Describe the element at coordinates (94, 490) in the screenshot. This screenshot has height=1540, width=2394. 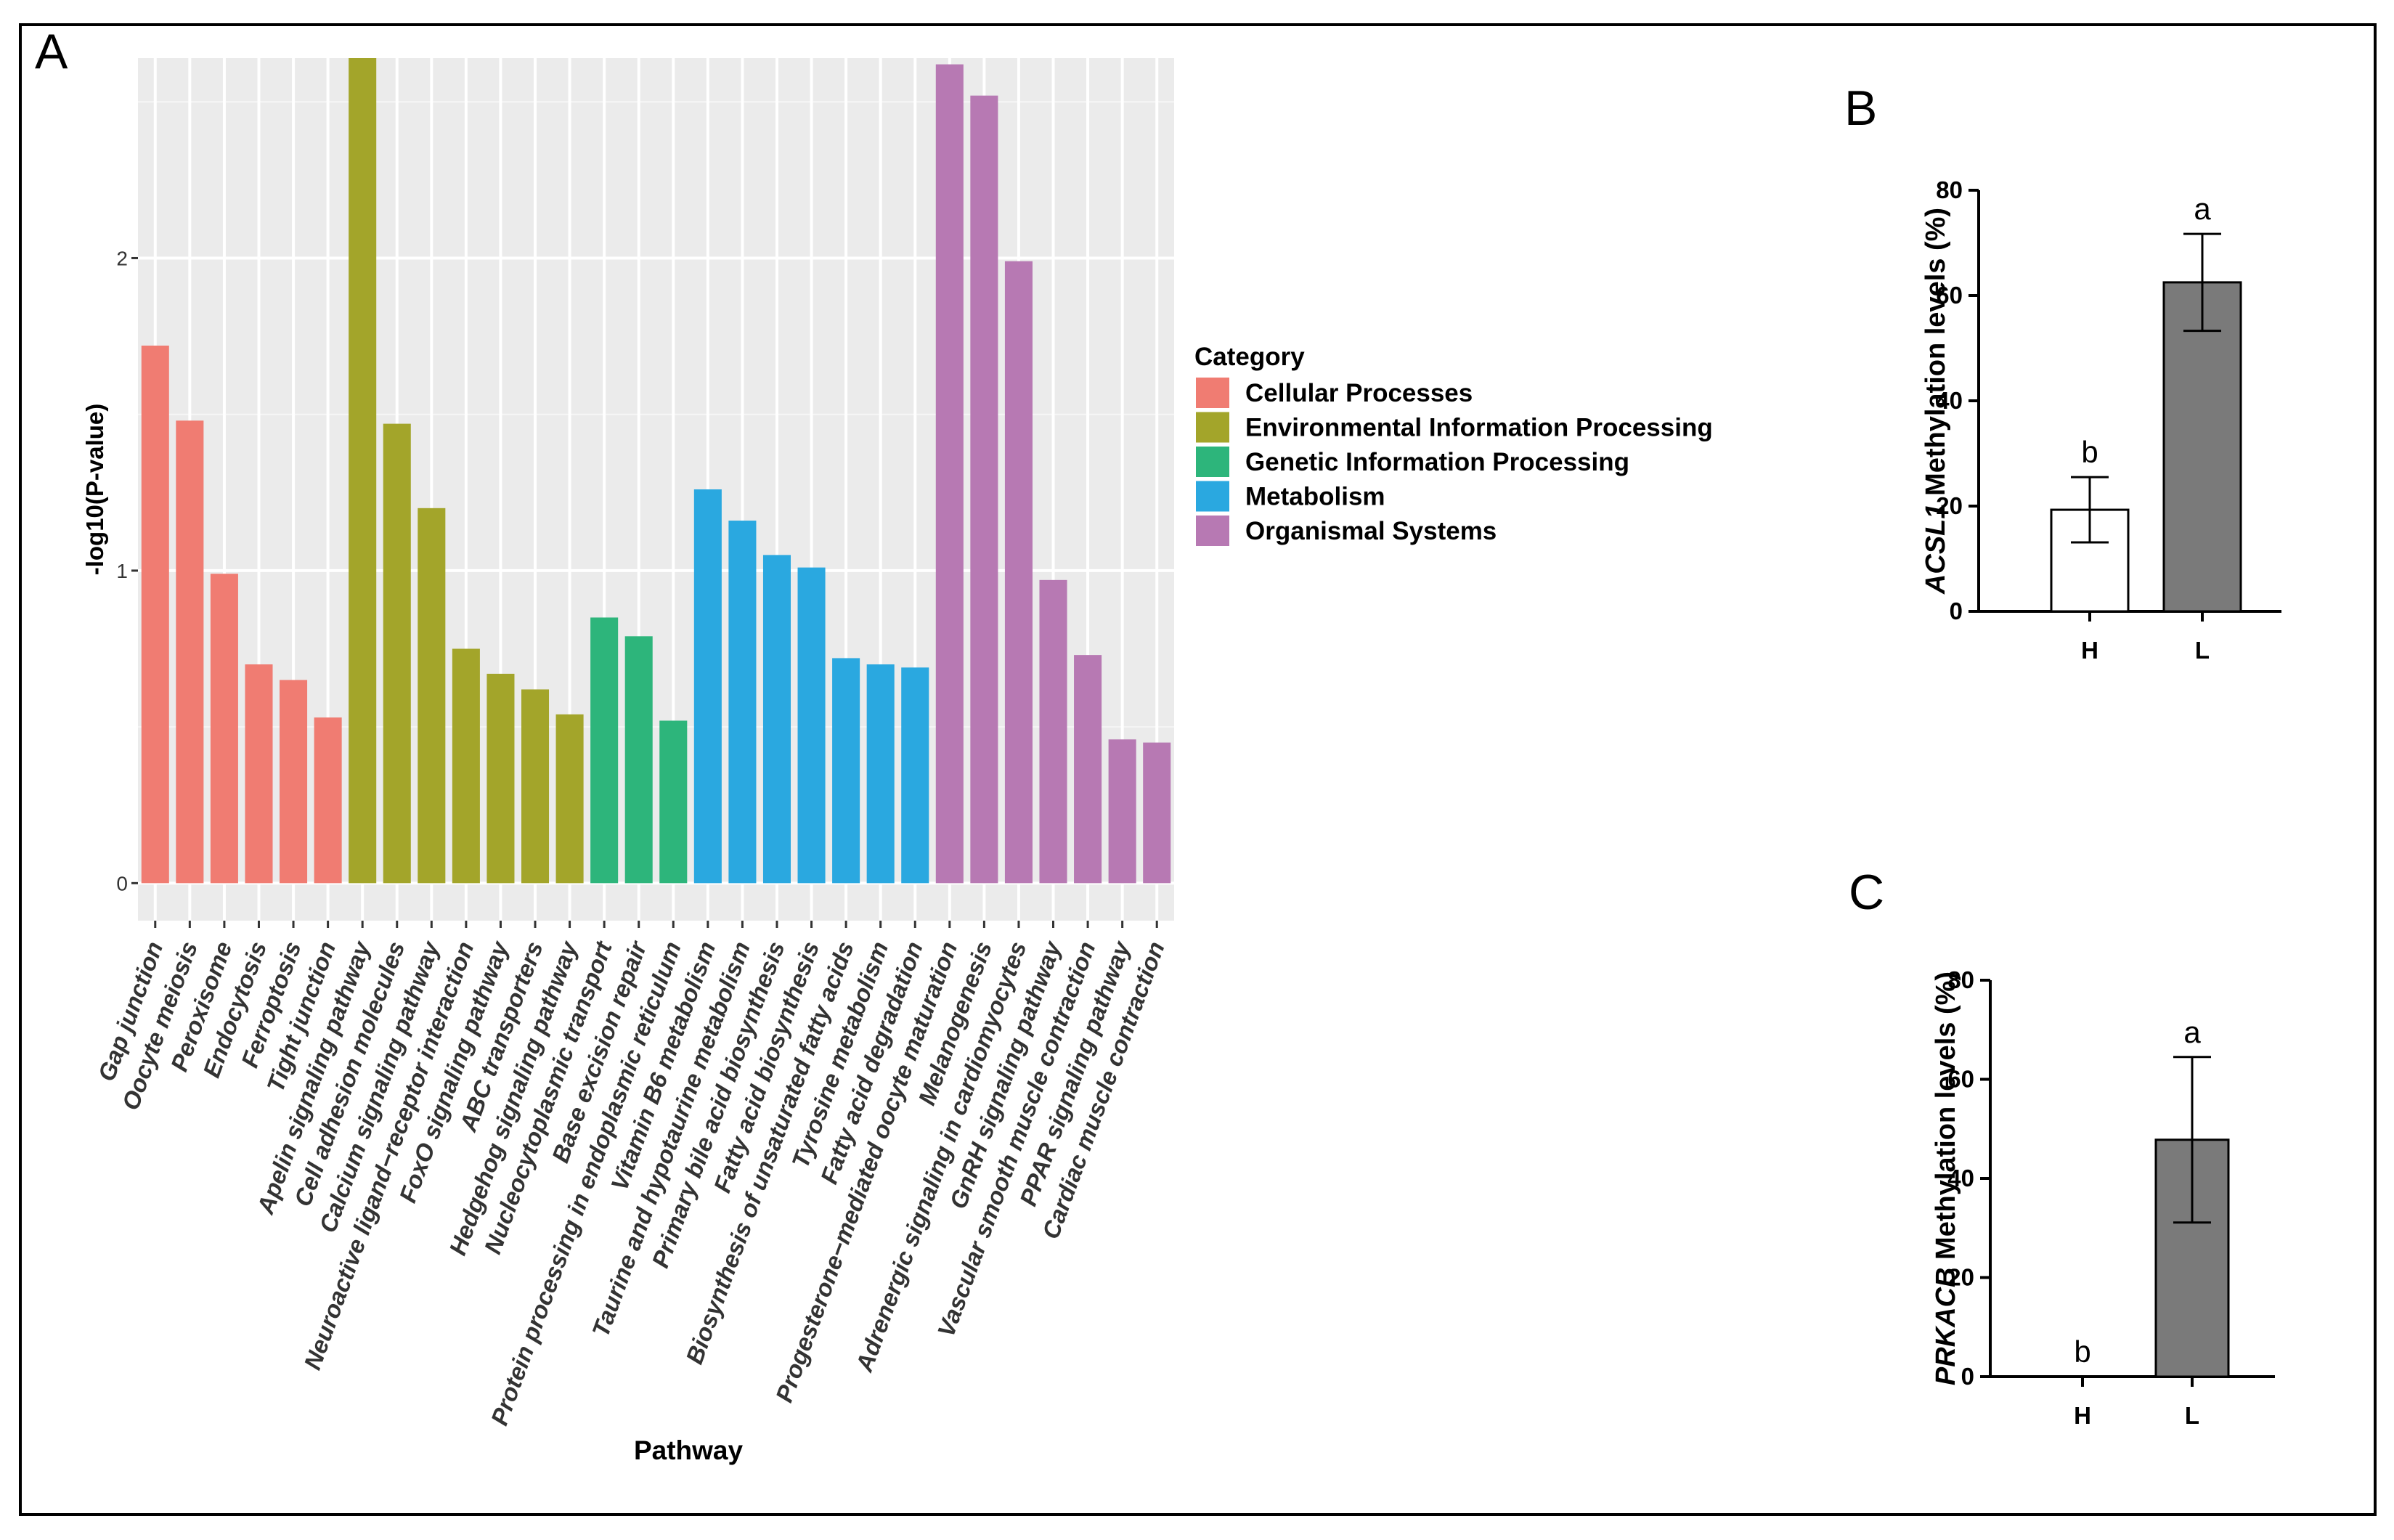
I see `y-axis-title: -log10(P-value)` at that location.